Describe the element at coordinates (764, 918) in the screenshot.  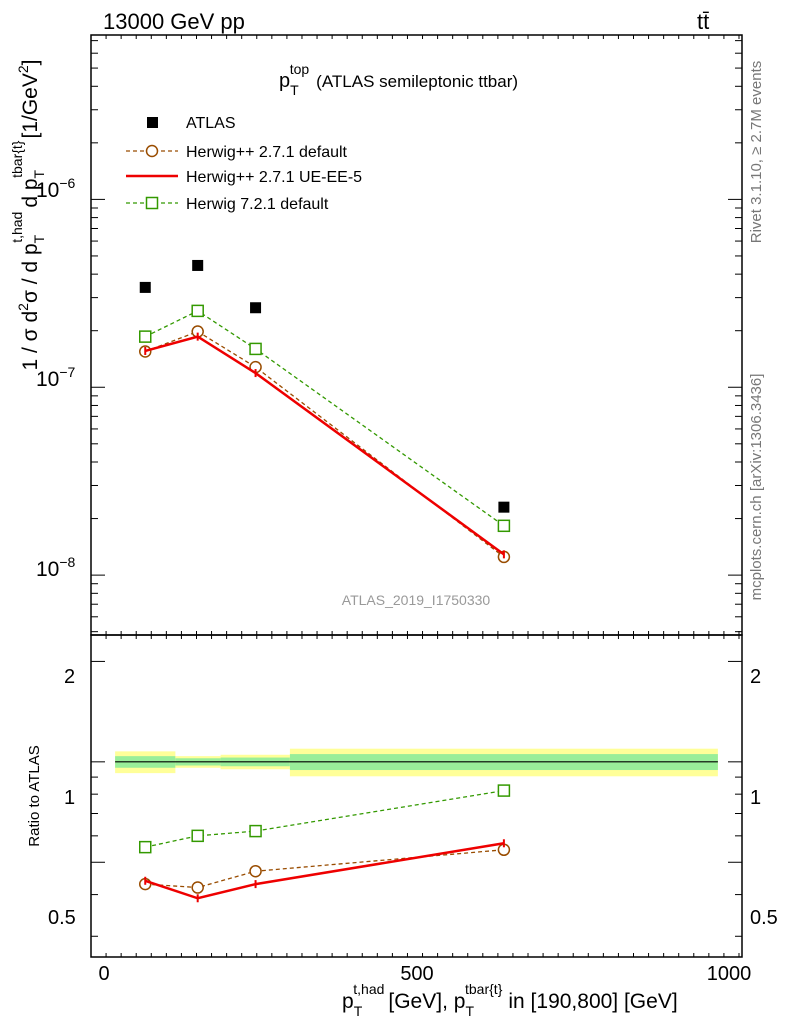
I see `ratio-y-tick-label-0-5-right: 0.5` at that location.